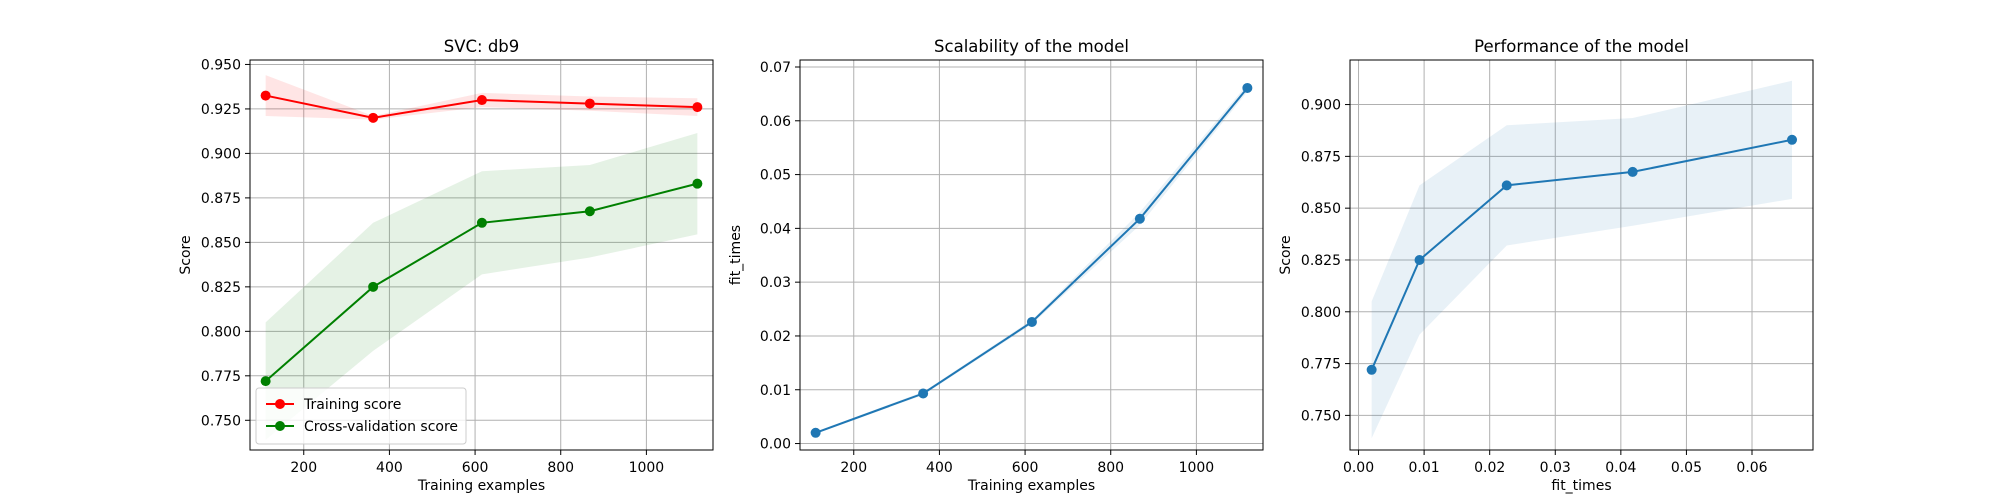  I want to click on legend: Training score Cross-validation score, so click(361, 416).